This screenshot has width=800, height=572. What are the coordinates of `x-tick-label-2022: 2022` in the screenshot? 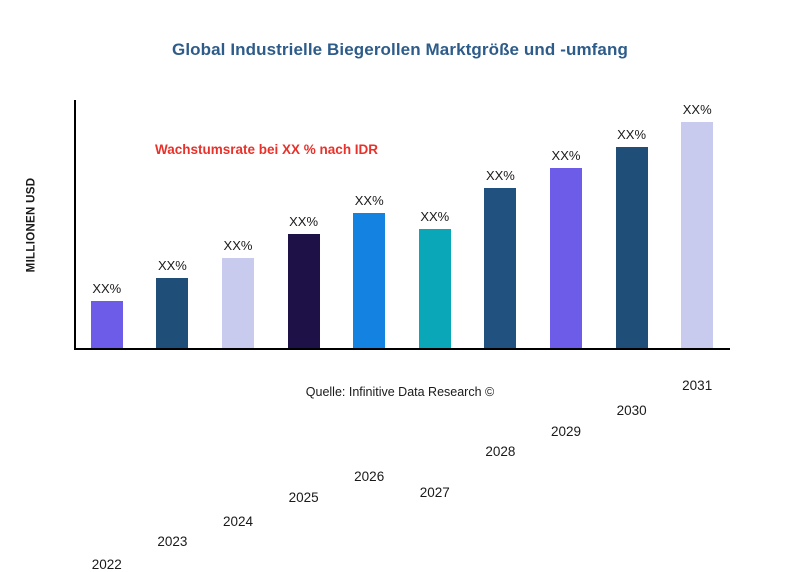 It's located at (106, 564).